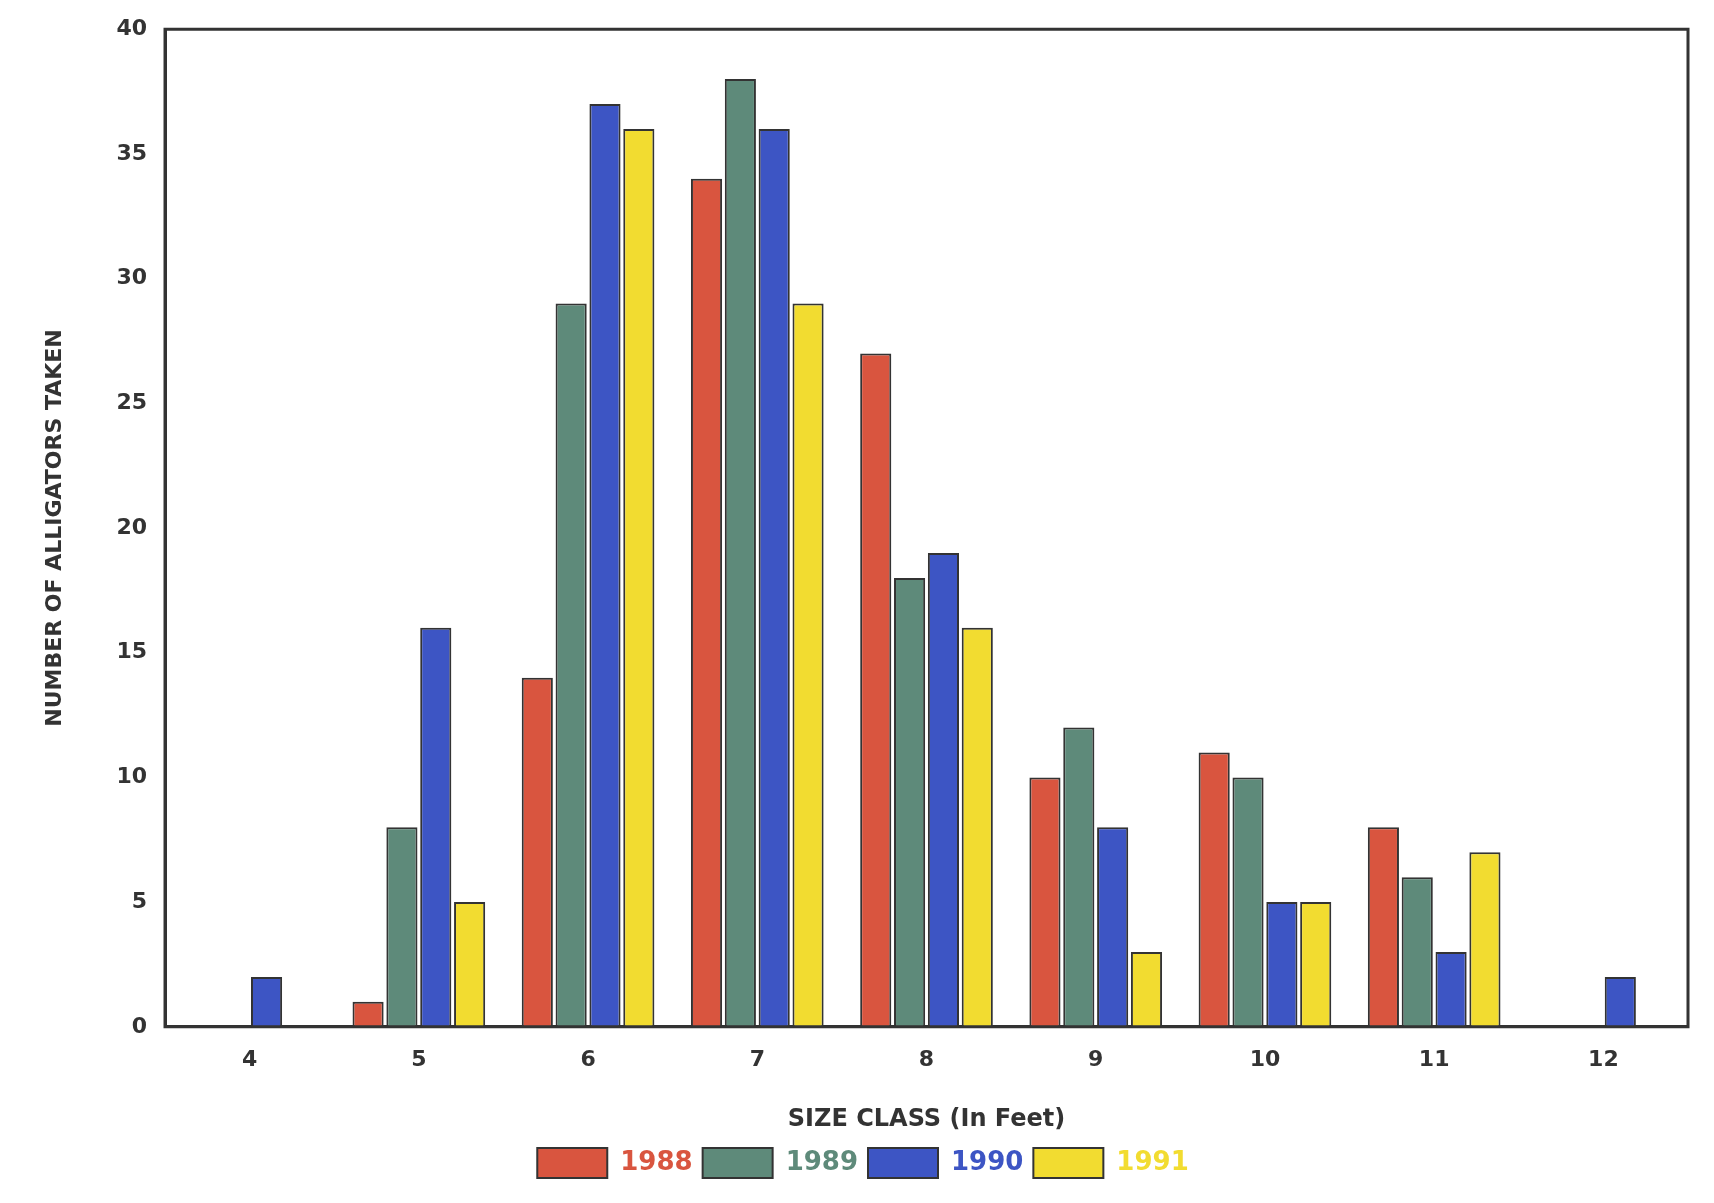 This screenshot has height=1203, width=1714. What do you see at coordinates (926, 1058) in the screenshot?
I see `x-tick-label: 8` at bounding box center [926, 1058].